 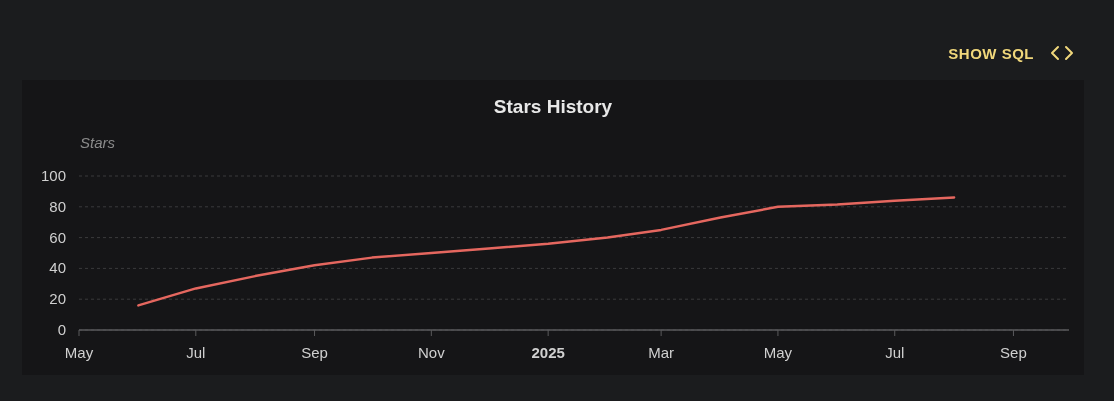 What do you see at coordinates (548, 352) in the screenshot?
I see `x-tick-label: 2025` at bounding box center [548, 352].